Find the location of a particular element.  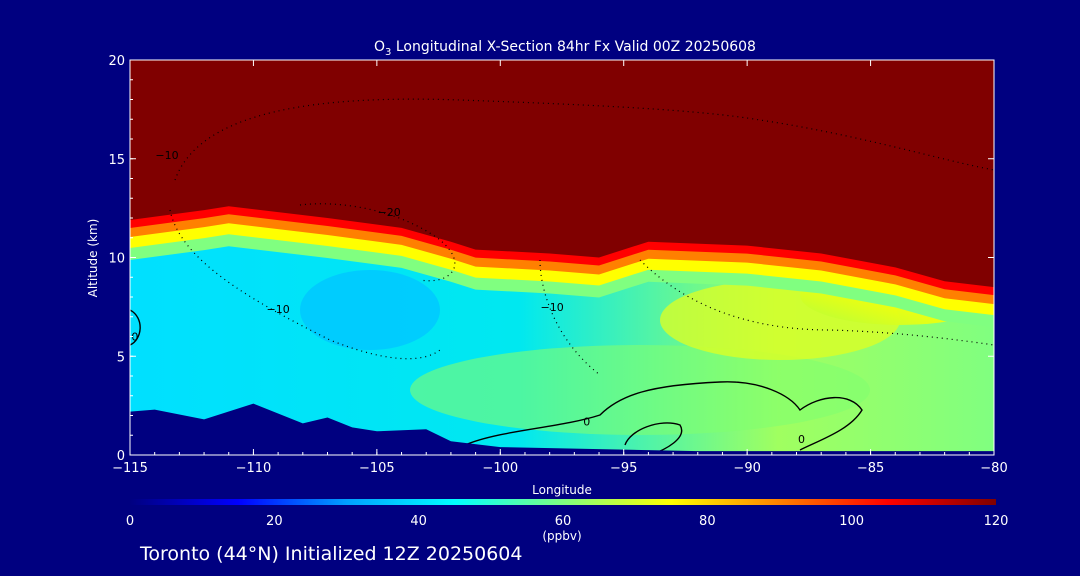

colorbar-tick-label: 0 is located at coordinates (130, 521).